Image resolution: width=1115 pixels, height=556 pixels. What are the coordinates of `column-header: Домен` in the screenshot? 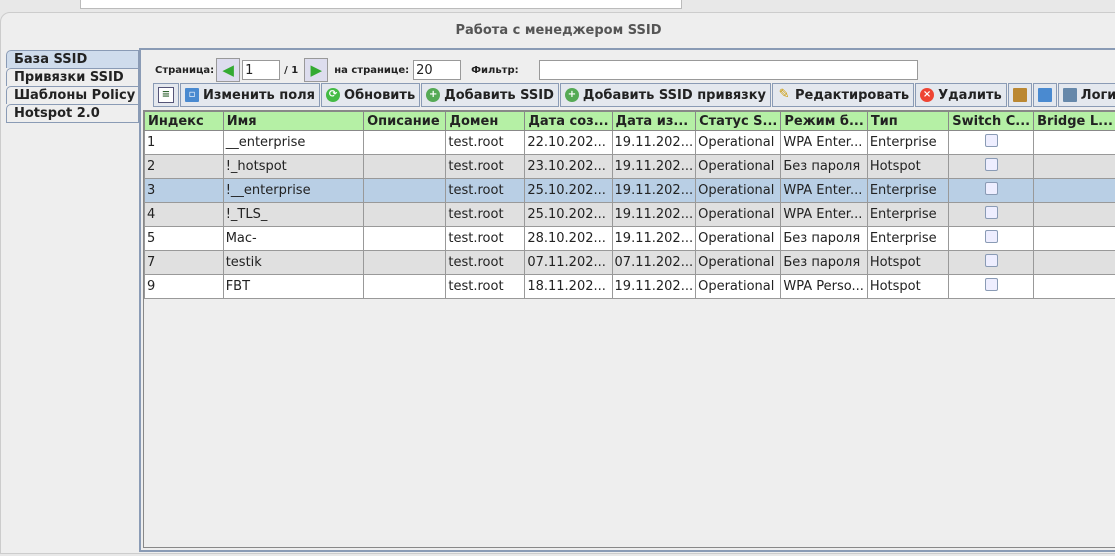 It's located at (485, 121).